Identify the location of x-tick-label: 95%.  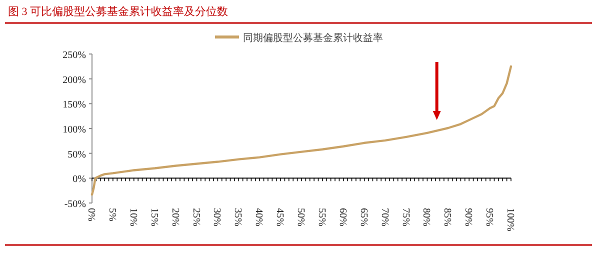
(489, 217).